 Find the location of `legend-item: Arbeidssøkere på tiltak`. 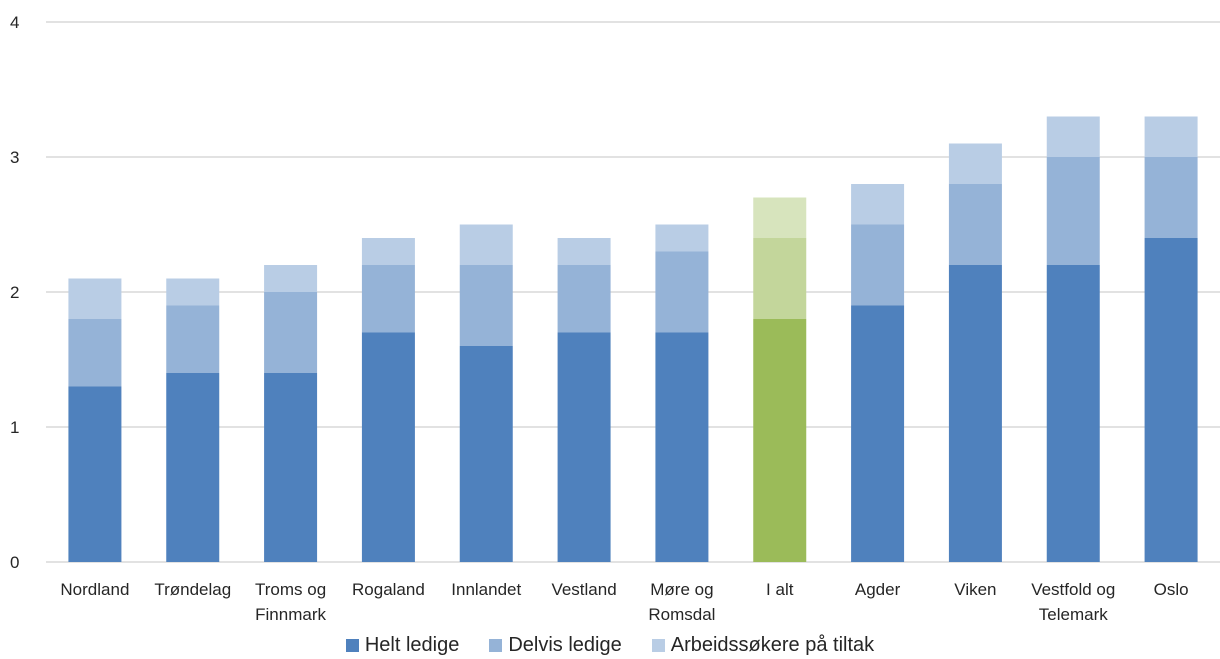

legend-item: Arbeidssøkere på tiltak is located at coordinates (763, 645).